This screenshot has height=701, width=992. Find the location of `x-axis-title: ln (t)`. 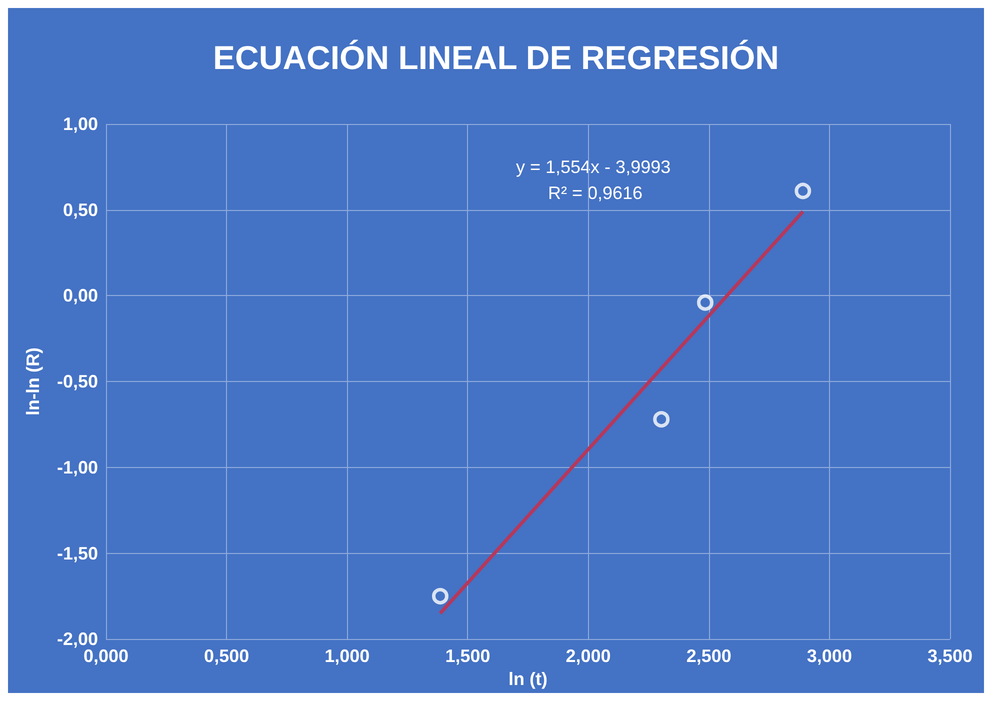

x-axis-title: ln (t) is located at coordinates (528, 679).